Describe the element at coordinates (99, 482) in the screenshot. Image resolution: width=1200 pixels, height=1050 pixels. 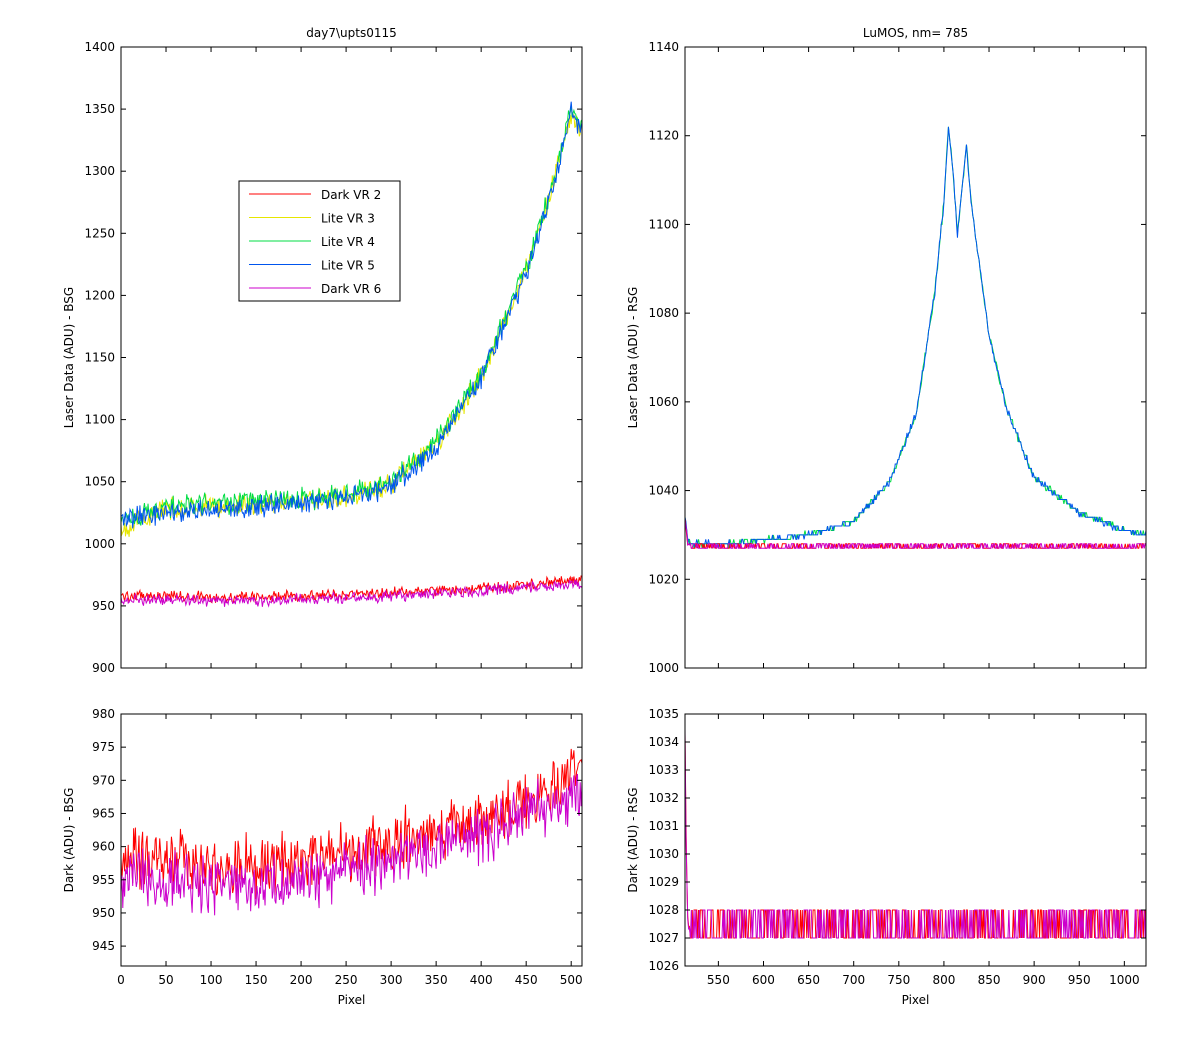
I see `y-tick-label: 1050` at that location.